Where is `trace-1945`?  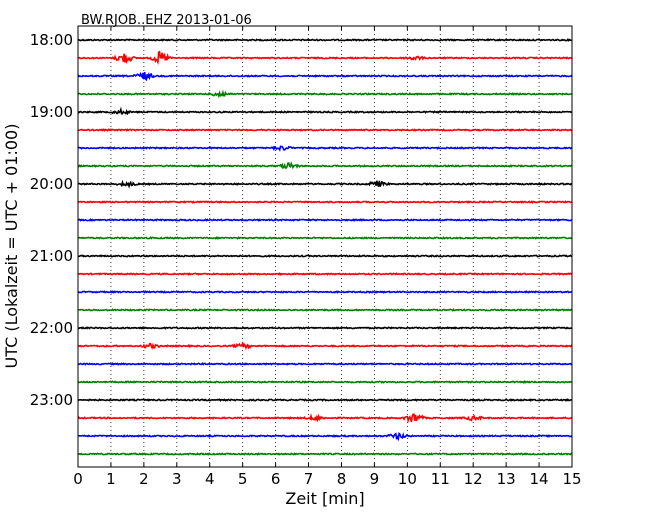
trace-1945 is located at coordinates (325, 165).